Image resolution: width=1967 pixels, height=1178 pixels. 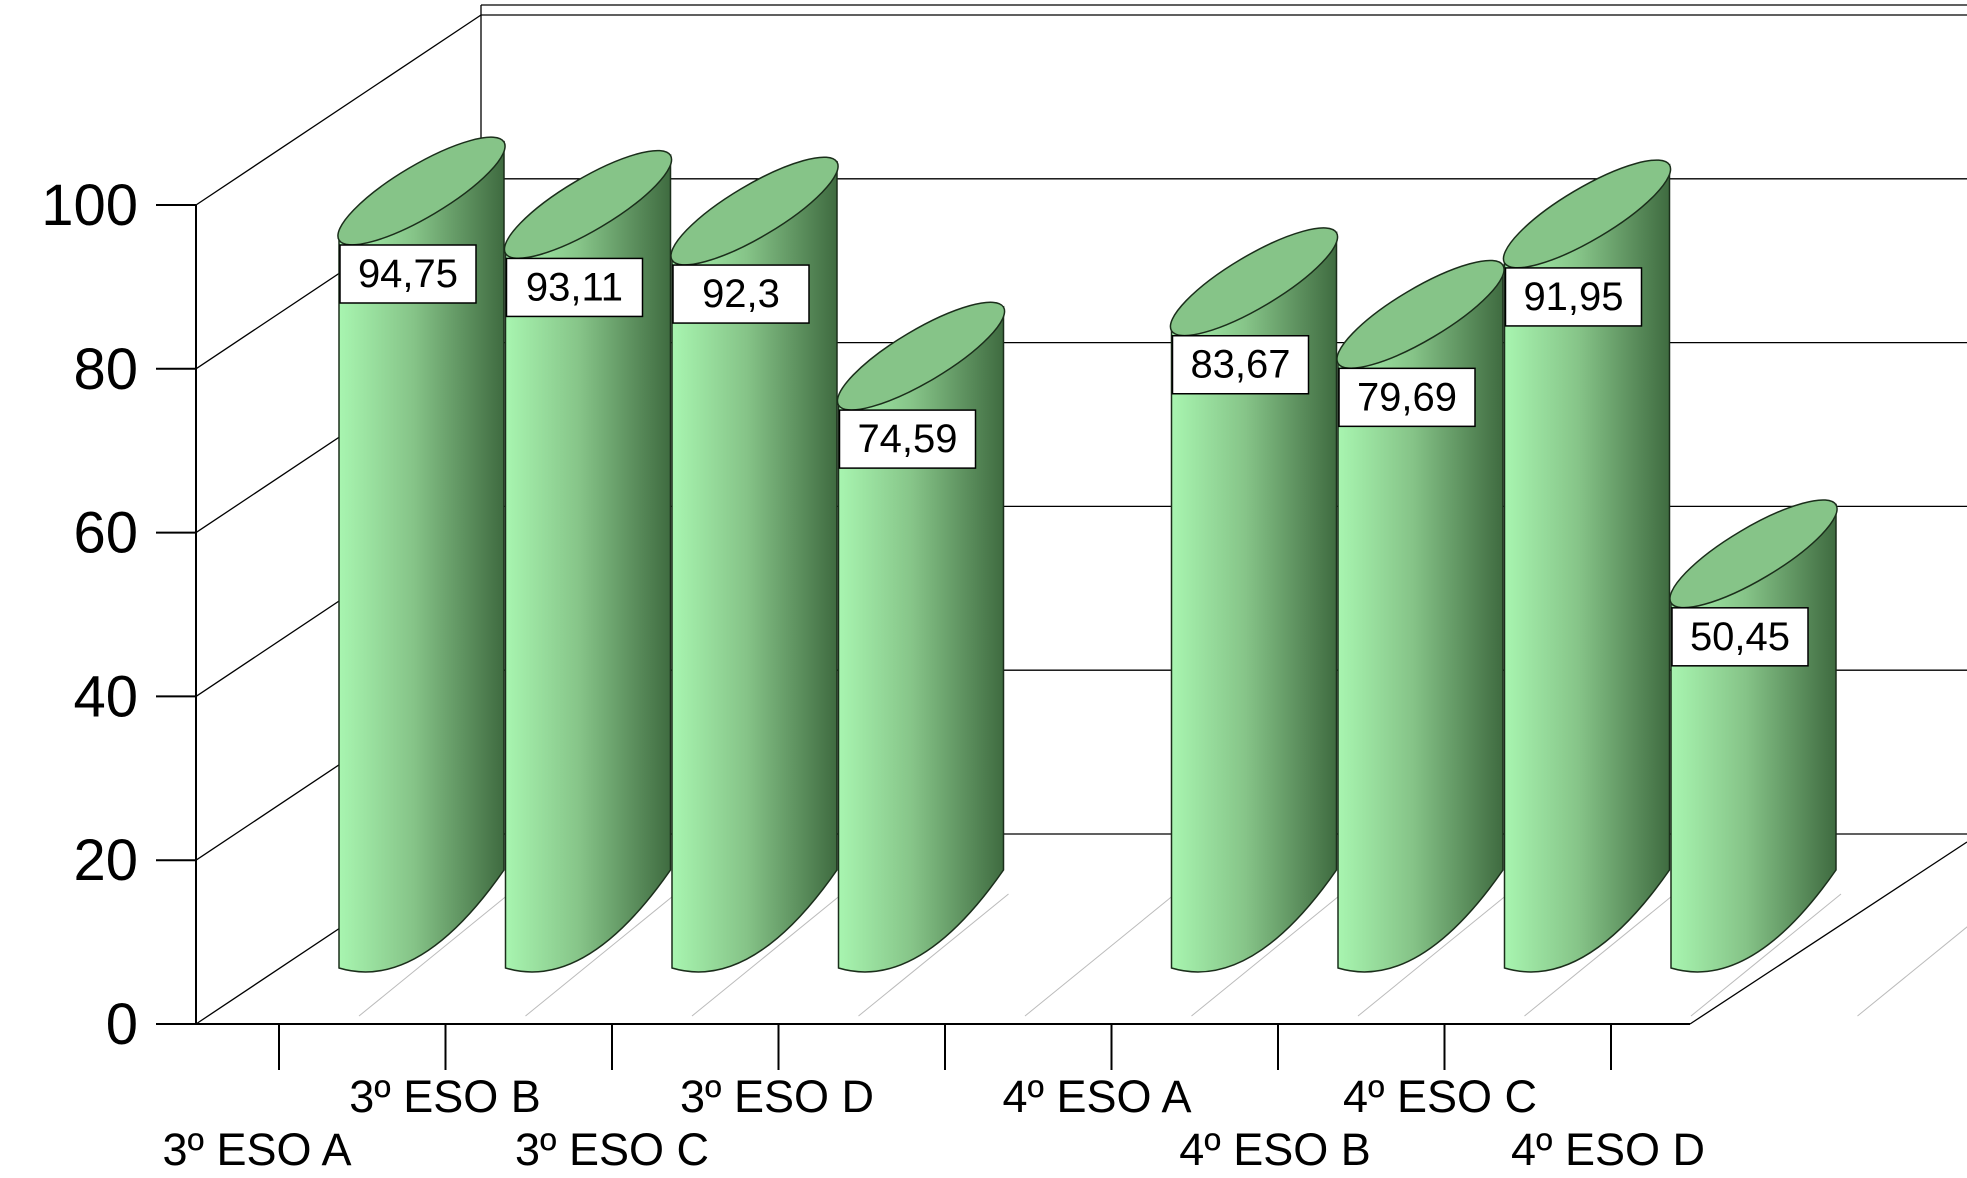 I want to click on y-tick-label: 0, so click(x=122, y=1024).